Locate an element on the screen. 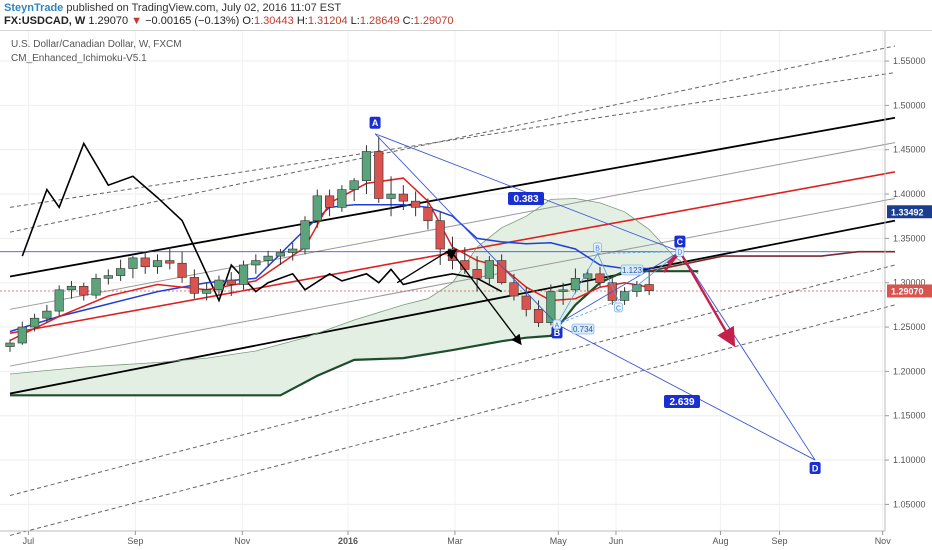 This screenshot has height=550, width=932. y-tick-label: 1.20000 is located at coordinates (909, 371).